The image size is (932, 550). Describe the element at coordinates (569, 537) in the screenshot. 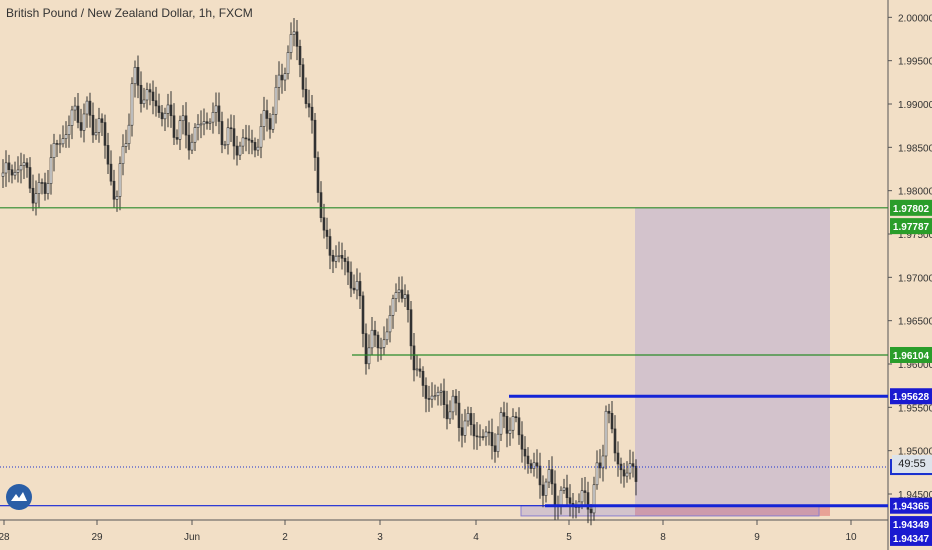

I see `x-tick-label: 5` at that location.